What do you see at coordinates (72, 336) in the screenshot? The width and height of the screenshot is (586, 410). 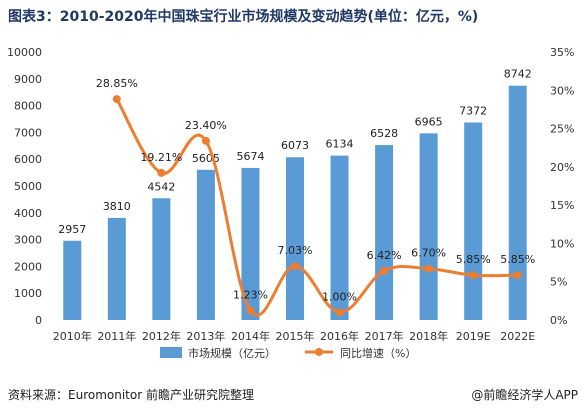 I see `x-tick-label: 2010年` at bounding box center [72, 336].